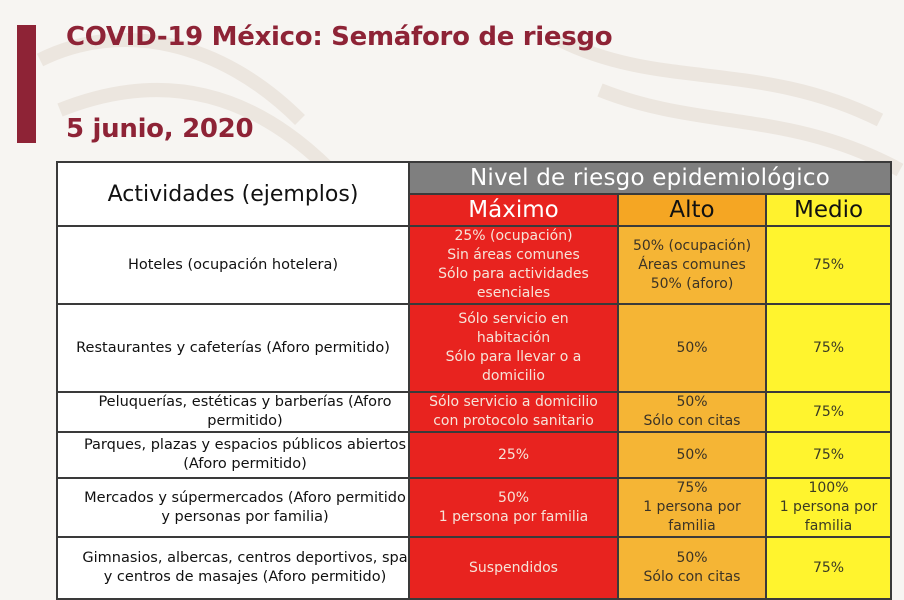  What do you see at coordinates (233, 265) in the screenshot?
I see `activity-cell: Hoteles (ocupación hotelera)` at bounding box center [233, 265].